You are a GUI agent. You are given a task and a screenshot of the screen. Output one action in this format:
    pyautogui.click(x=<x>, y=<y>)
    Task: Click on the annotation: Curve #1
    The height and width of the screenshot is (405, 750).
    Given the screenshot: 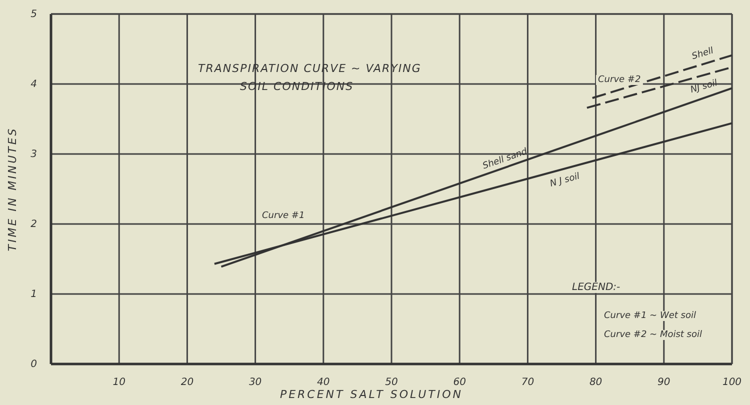 What is the action you would take?
    pyautogui.click(x=283, y=216)
    